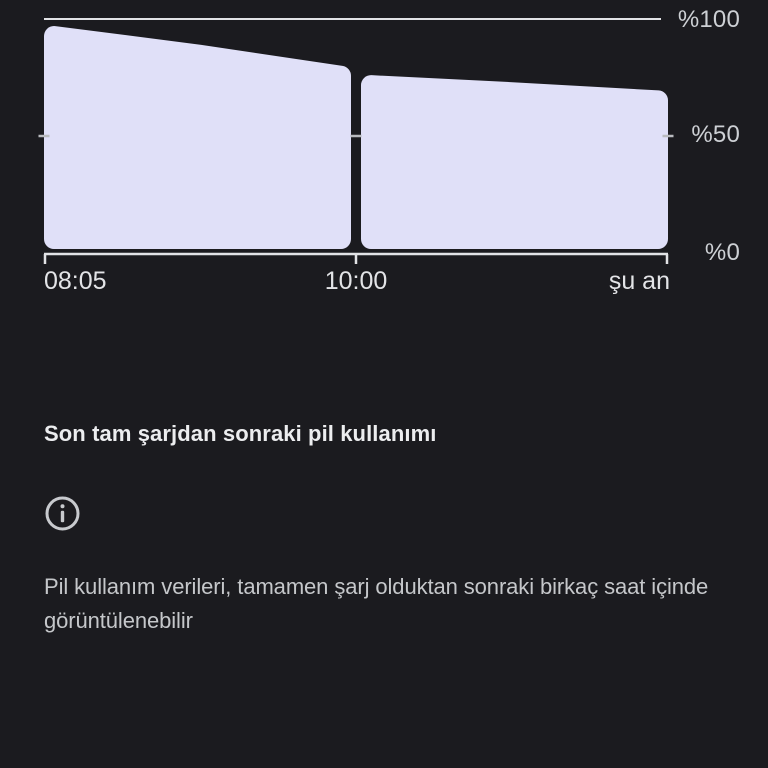 The image size is (768, 768). What do you see at coordinates (356, 281) in the screenshot?
I see `x-axis-label-mid-time: 10:00` at bounding box center [356, 281].